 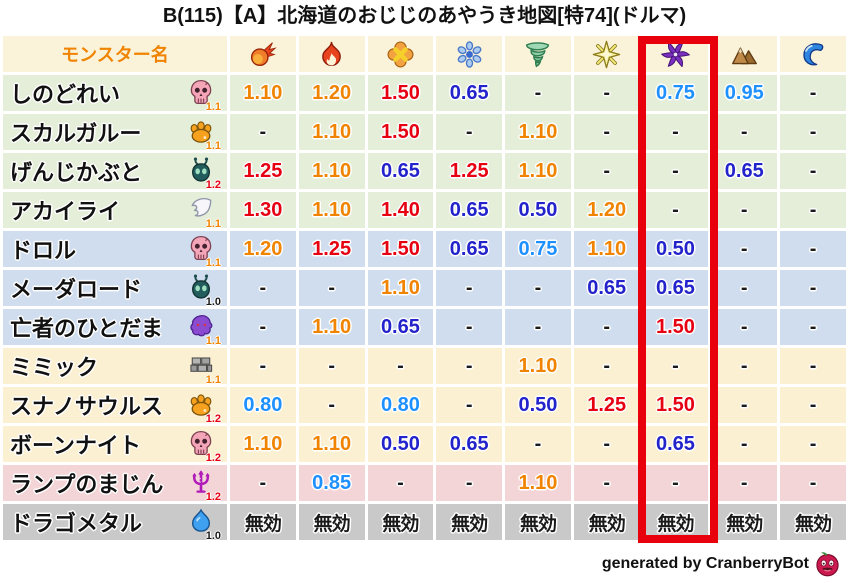 What do you see at coordinates (263, 54) in the screenshot?
I see `element-fireball-icon` at bounding box center [263, 54].